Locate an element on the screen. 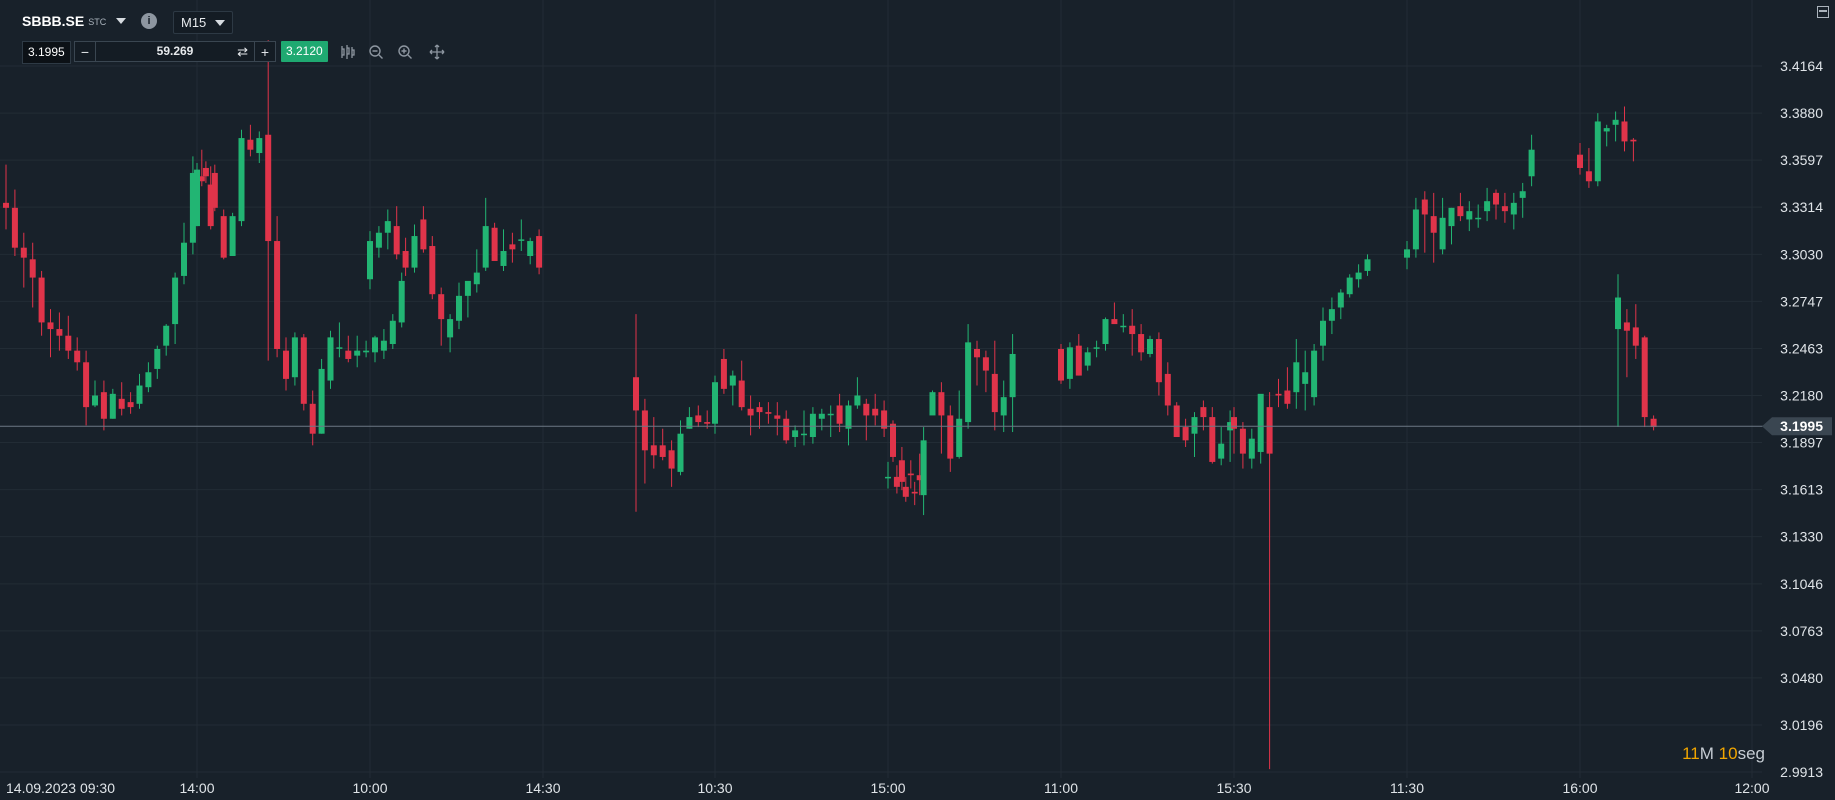 The width and height of the screenshot is (1835, 800). y-tick-label: 3.3314 is located at coordinates (1801, 207).